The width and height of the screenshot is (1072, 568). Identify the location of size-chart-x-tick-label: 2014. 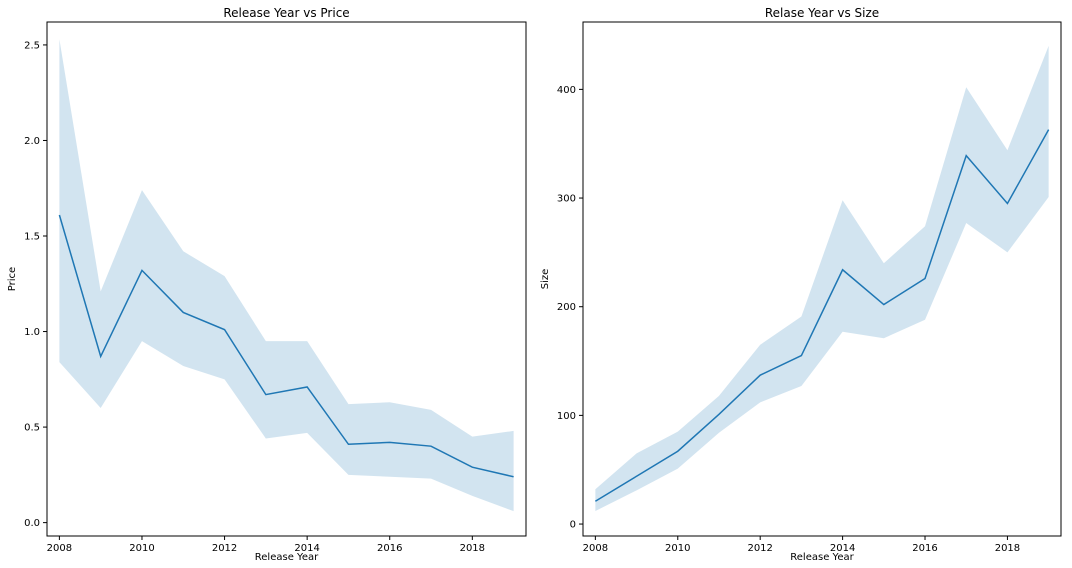
(842, 548).